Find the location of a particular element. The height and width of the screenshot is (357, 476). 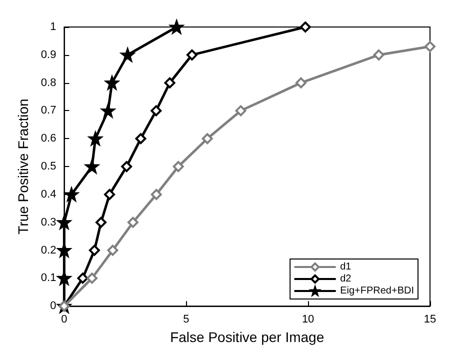

y-tick-label: 0.4 is located at coordinates (48, 194).